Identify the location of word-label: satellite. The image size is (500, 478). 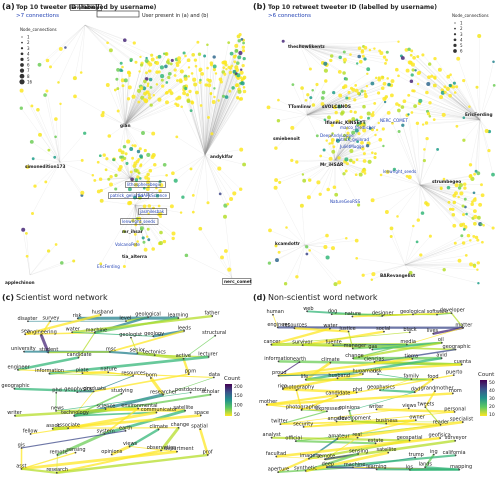
(183, 408).